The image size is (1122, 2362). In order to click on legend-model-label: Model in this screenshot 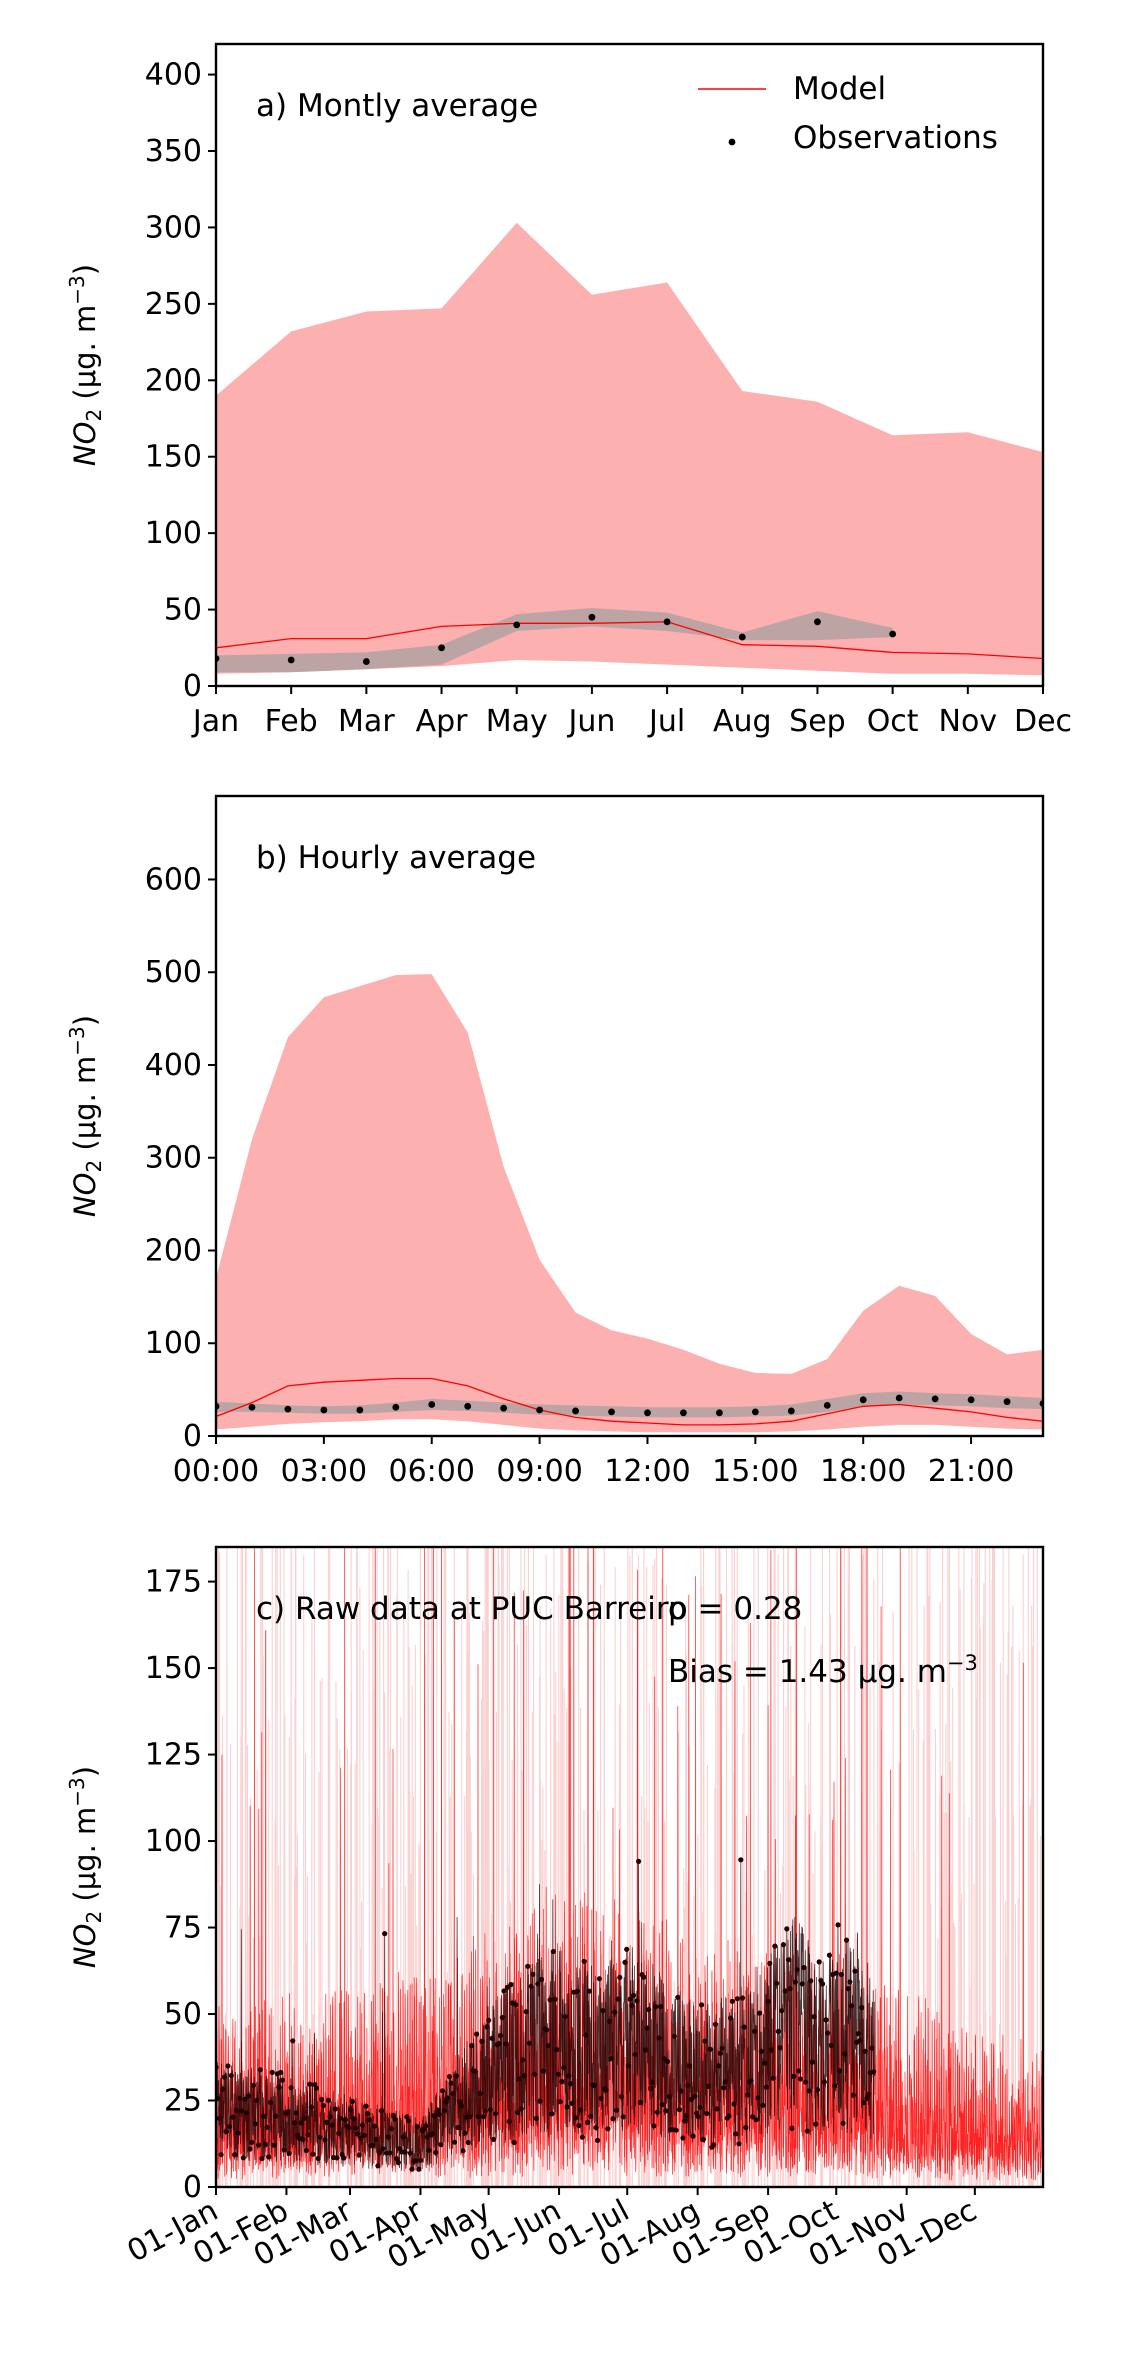, I will do `click(839, 89)`.